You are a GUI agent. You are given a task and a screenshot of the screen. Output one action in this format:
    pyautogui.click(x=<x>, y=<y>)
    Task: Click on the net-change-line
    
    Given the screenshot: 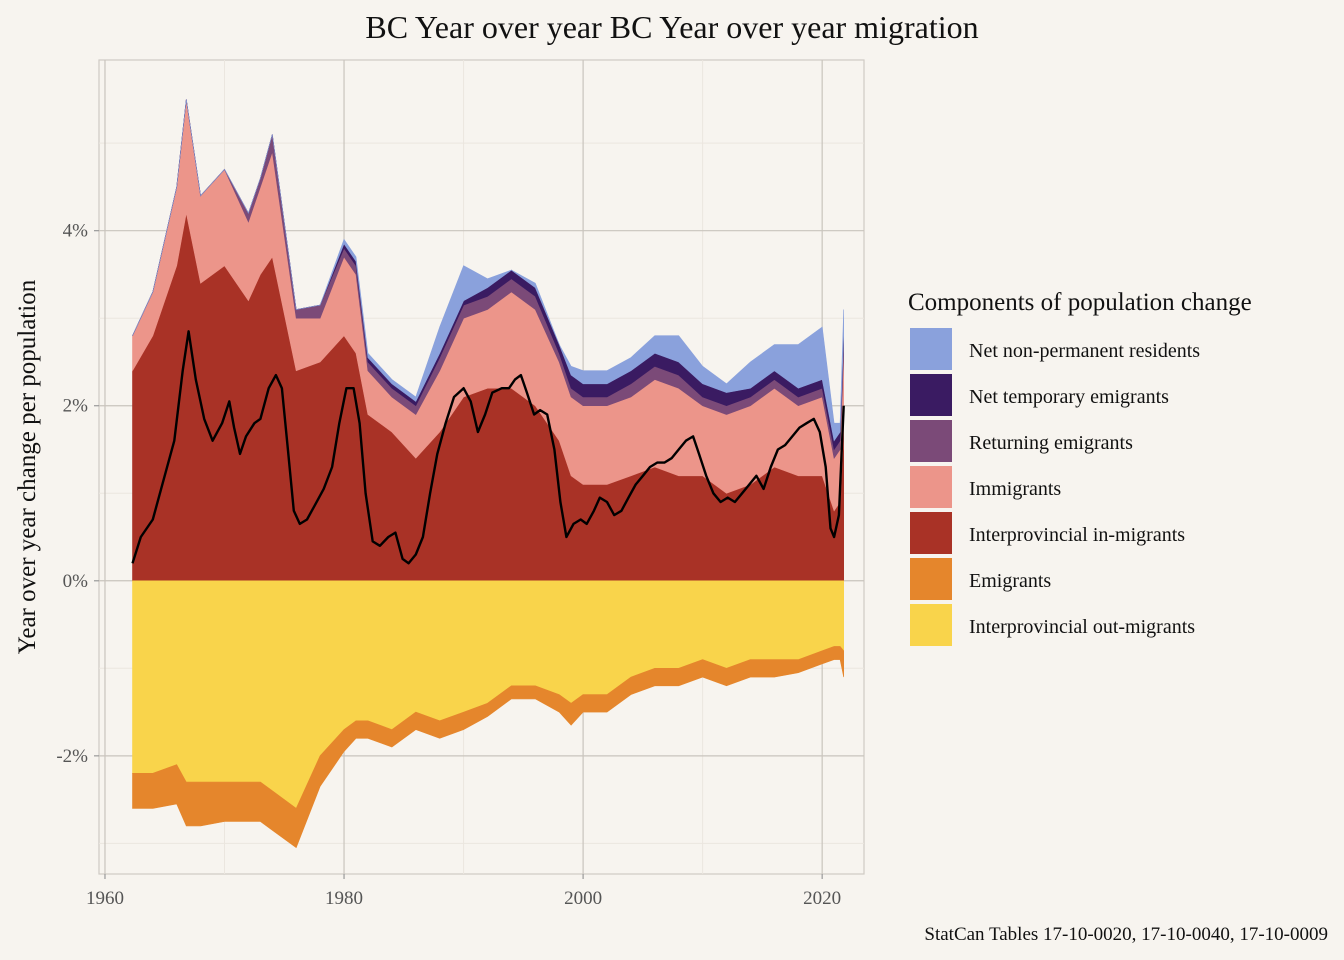 What is the action you would take?
    pyautogui.click(x=488, y=447)
    